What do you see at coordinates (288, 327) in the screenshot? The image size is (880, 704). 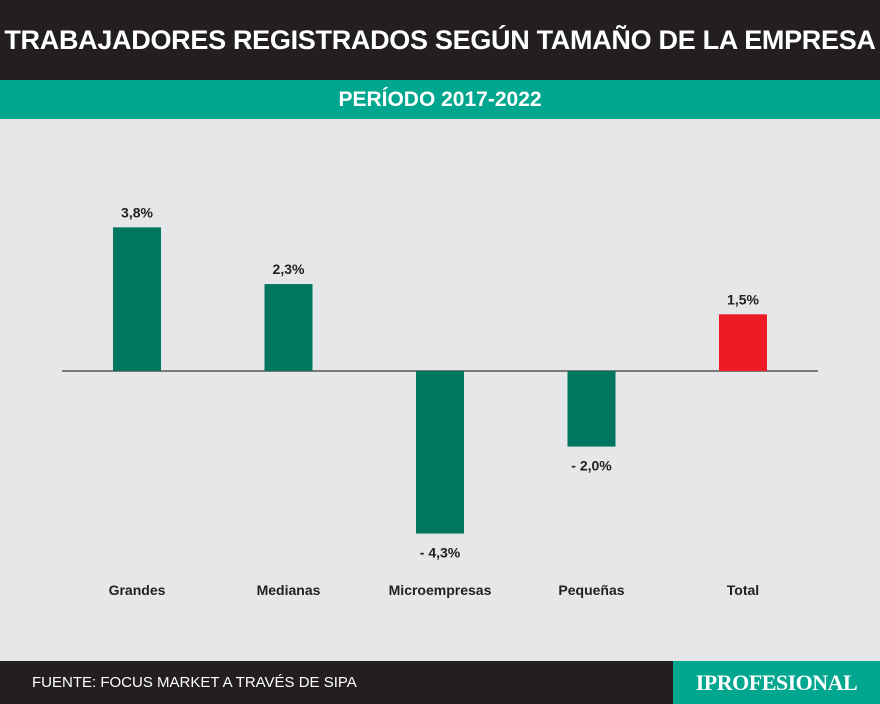 I see `bar-medianas` at bounding box center [288, 327].